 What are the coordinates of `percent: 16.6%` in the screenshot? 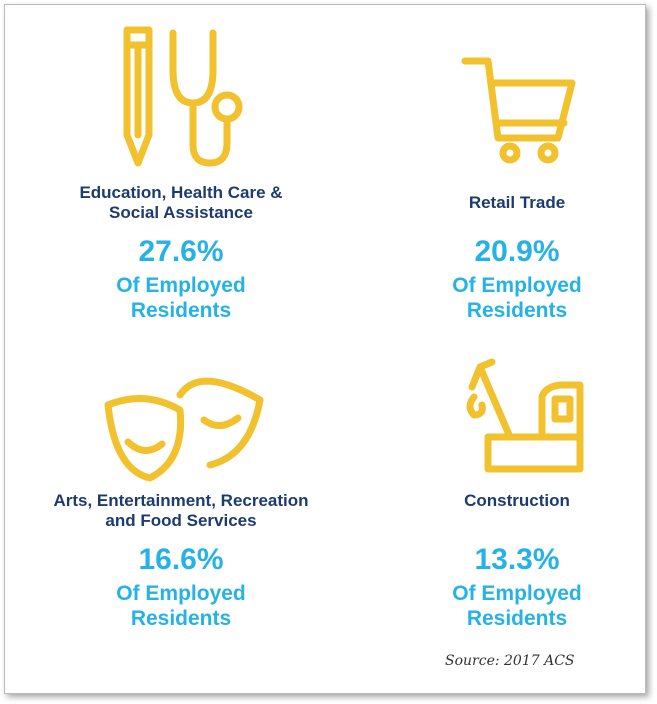 It's located at (181, 559).